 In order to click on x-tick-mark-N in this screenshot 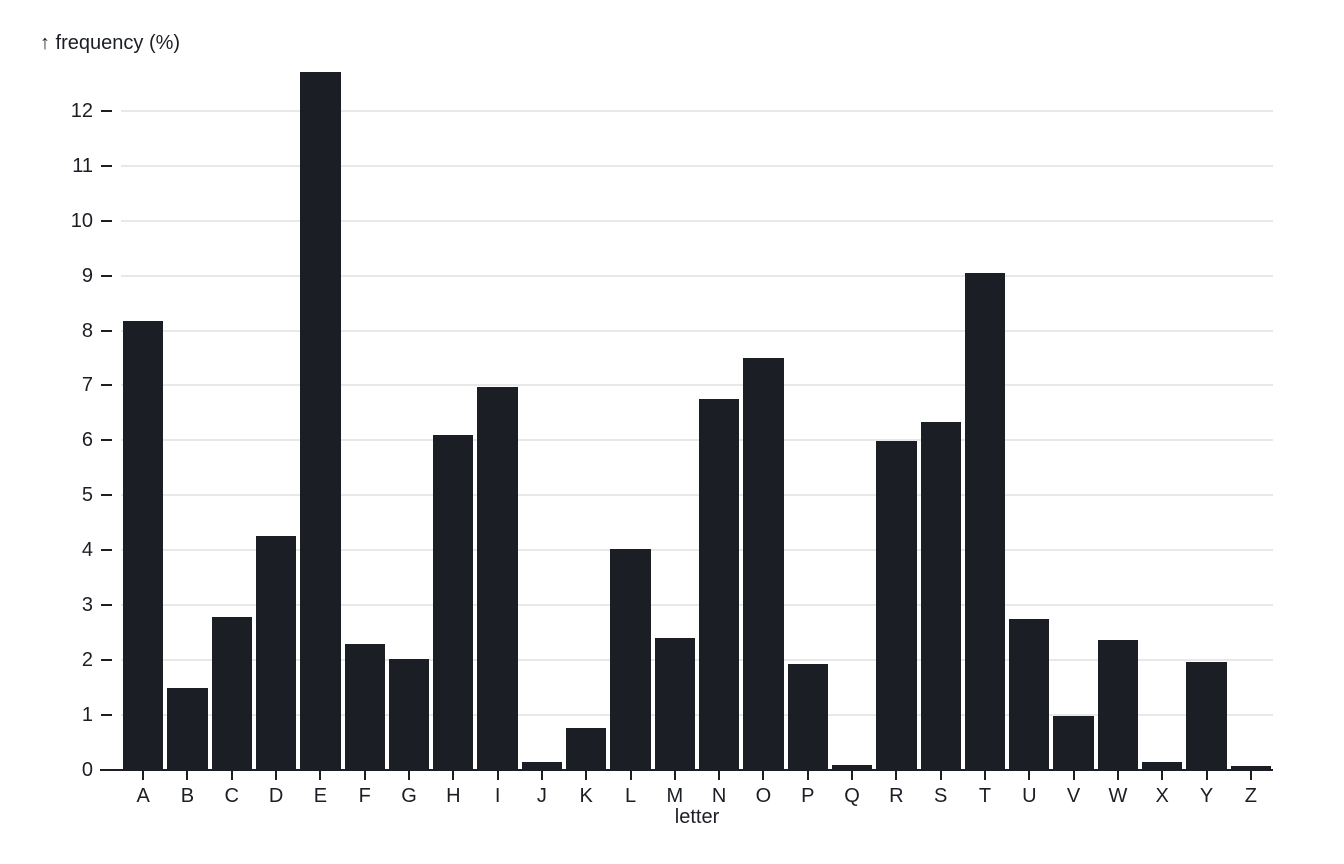, I will do `click(719, 775)`.